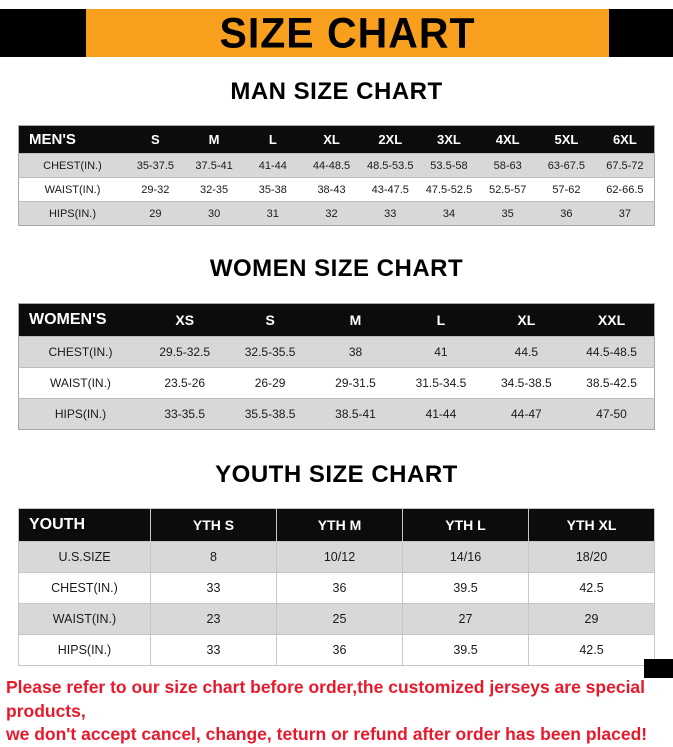  Describe the element at coordinates (331, 213) in the screenshot. I see `measurement-value: 32` at that location.